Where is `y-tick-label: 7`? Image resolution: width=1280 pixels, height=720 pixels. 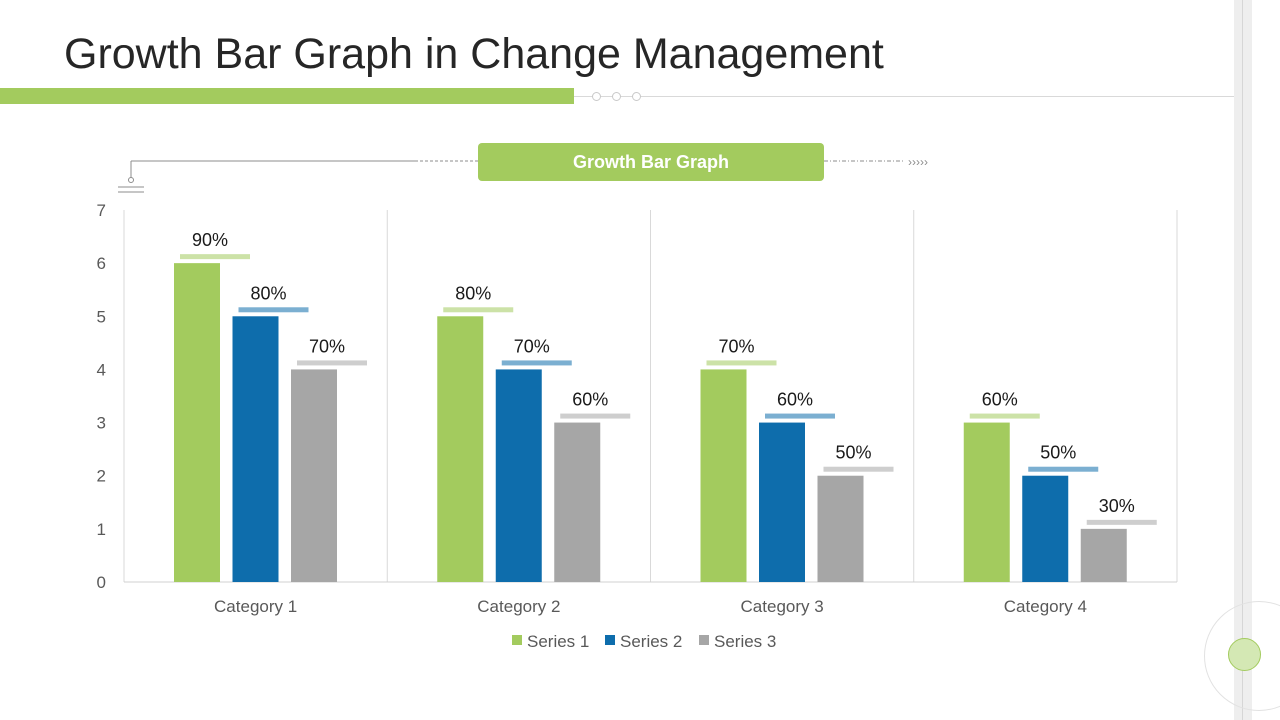 y-tick-label: 7 is located at coordinates (101, 210).